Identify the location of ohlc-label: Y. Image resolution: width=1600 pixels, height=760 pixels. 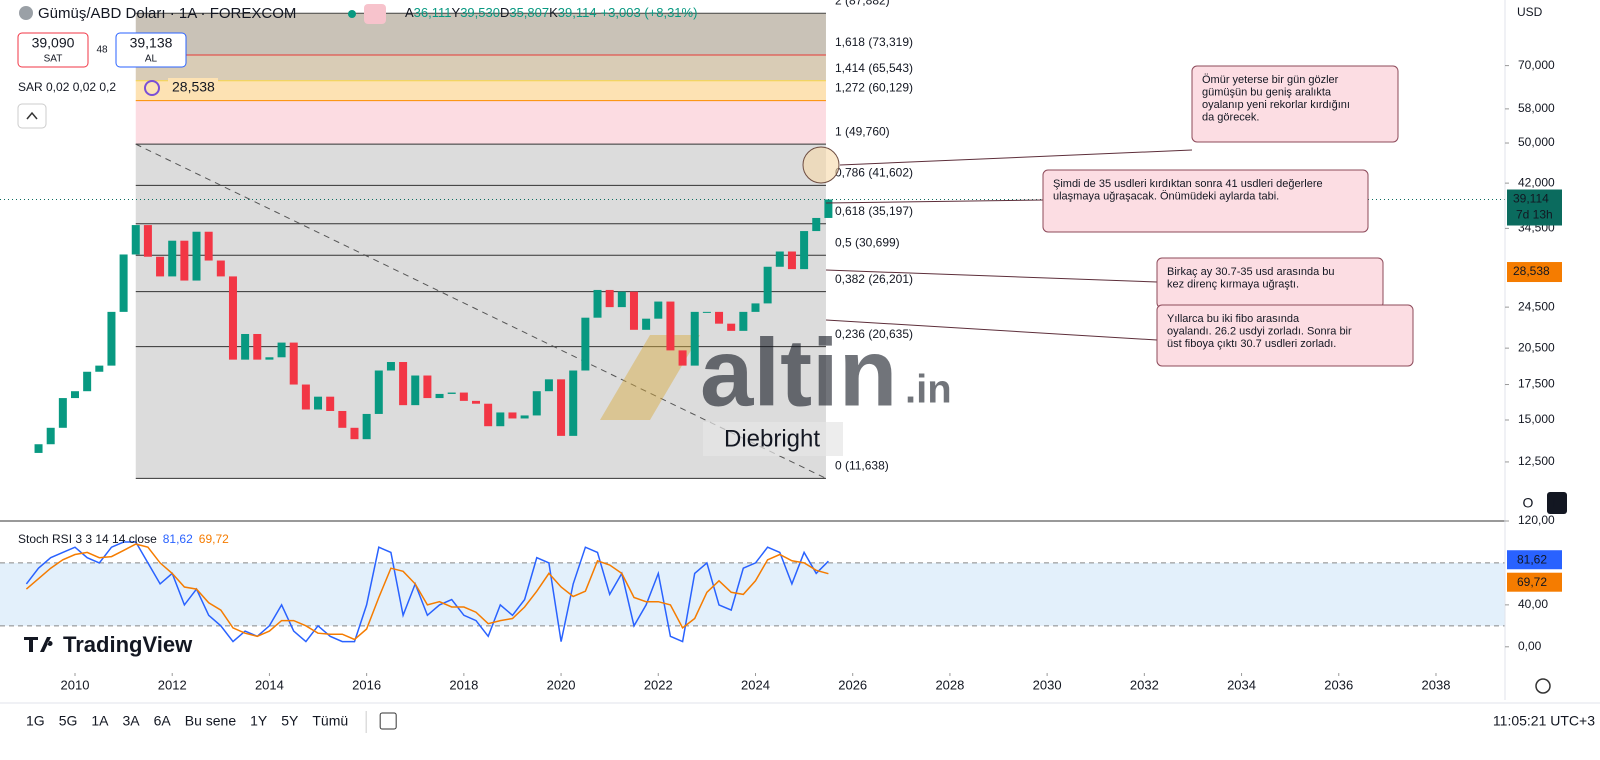
(456, 12).